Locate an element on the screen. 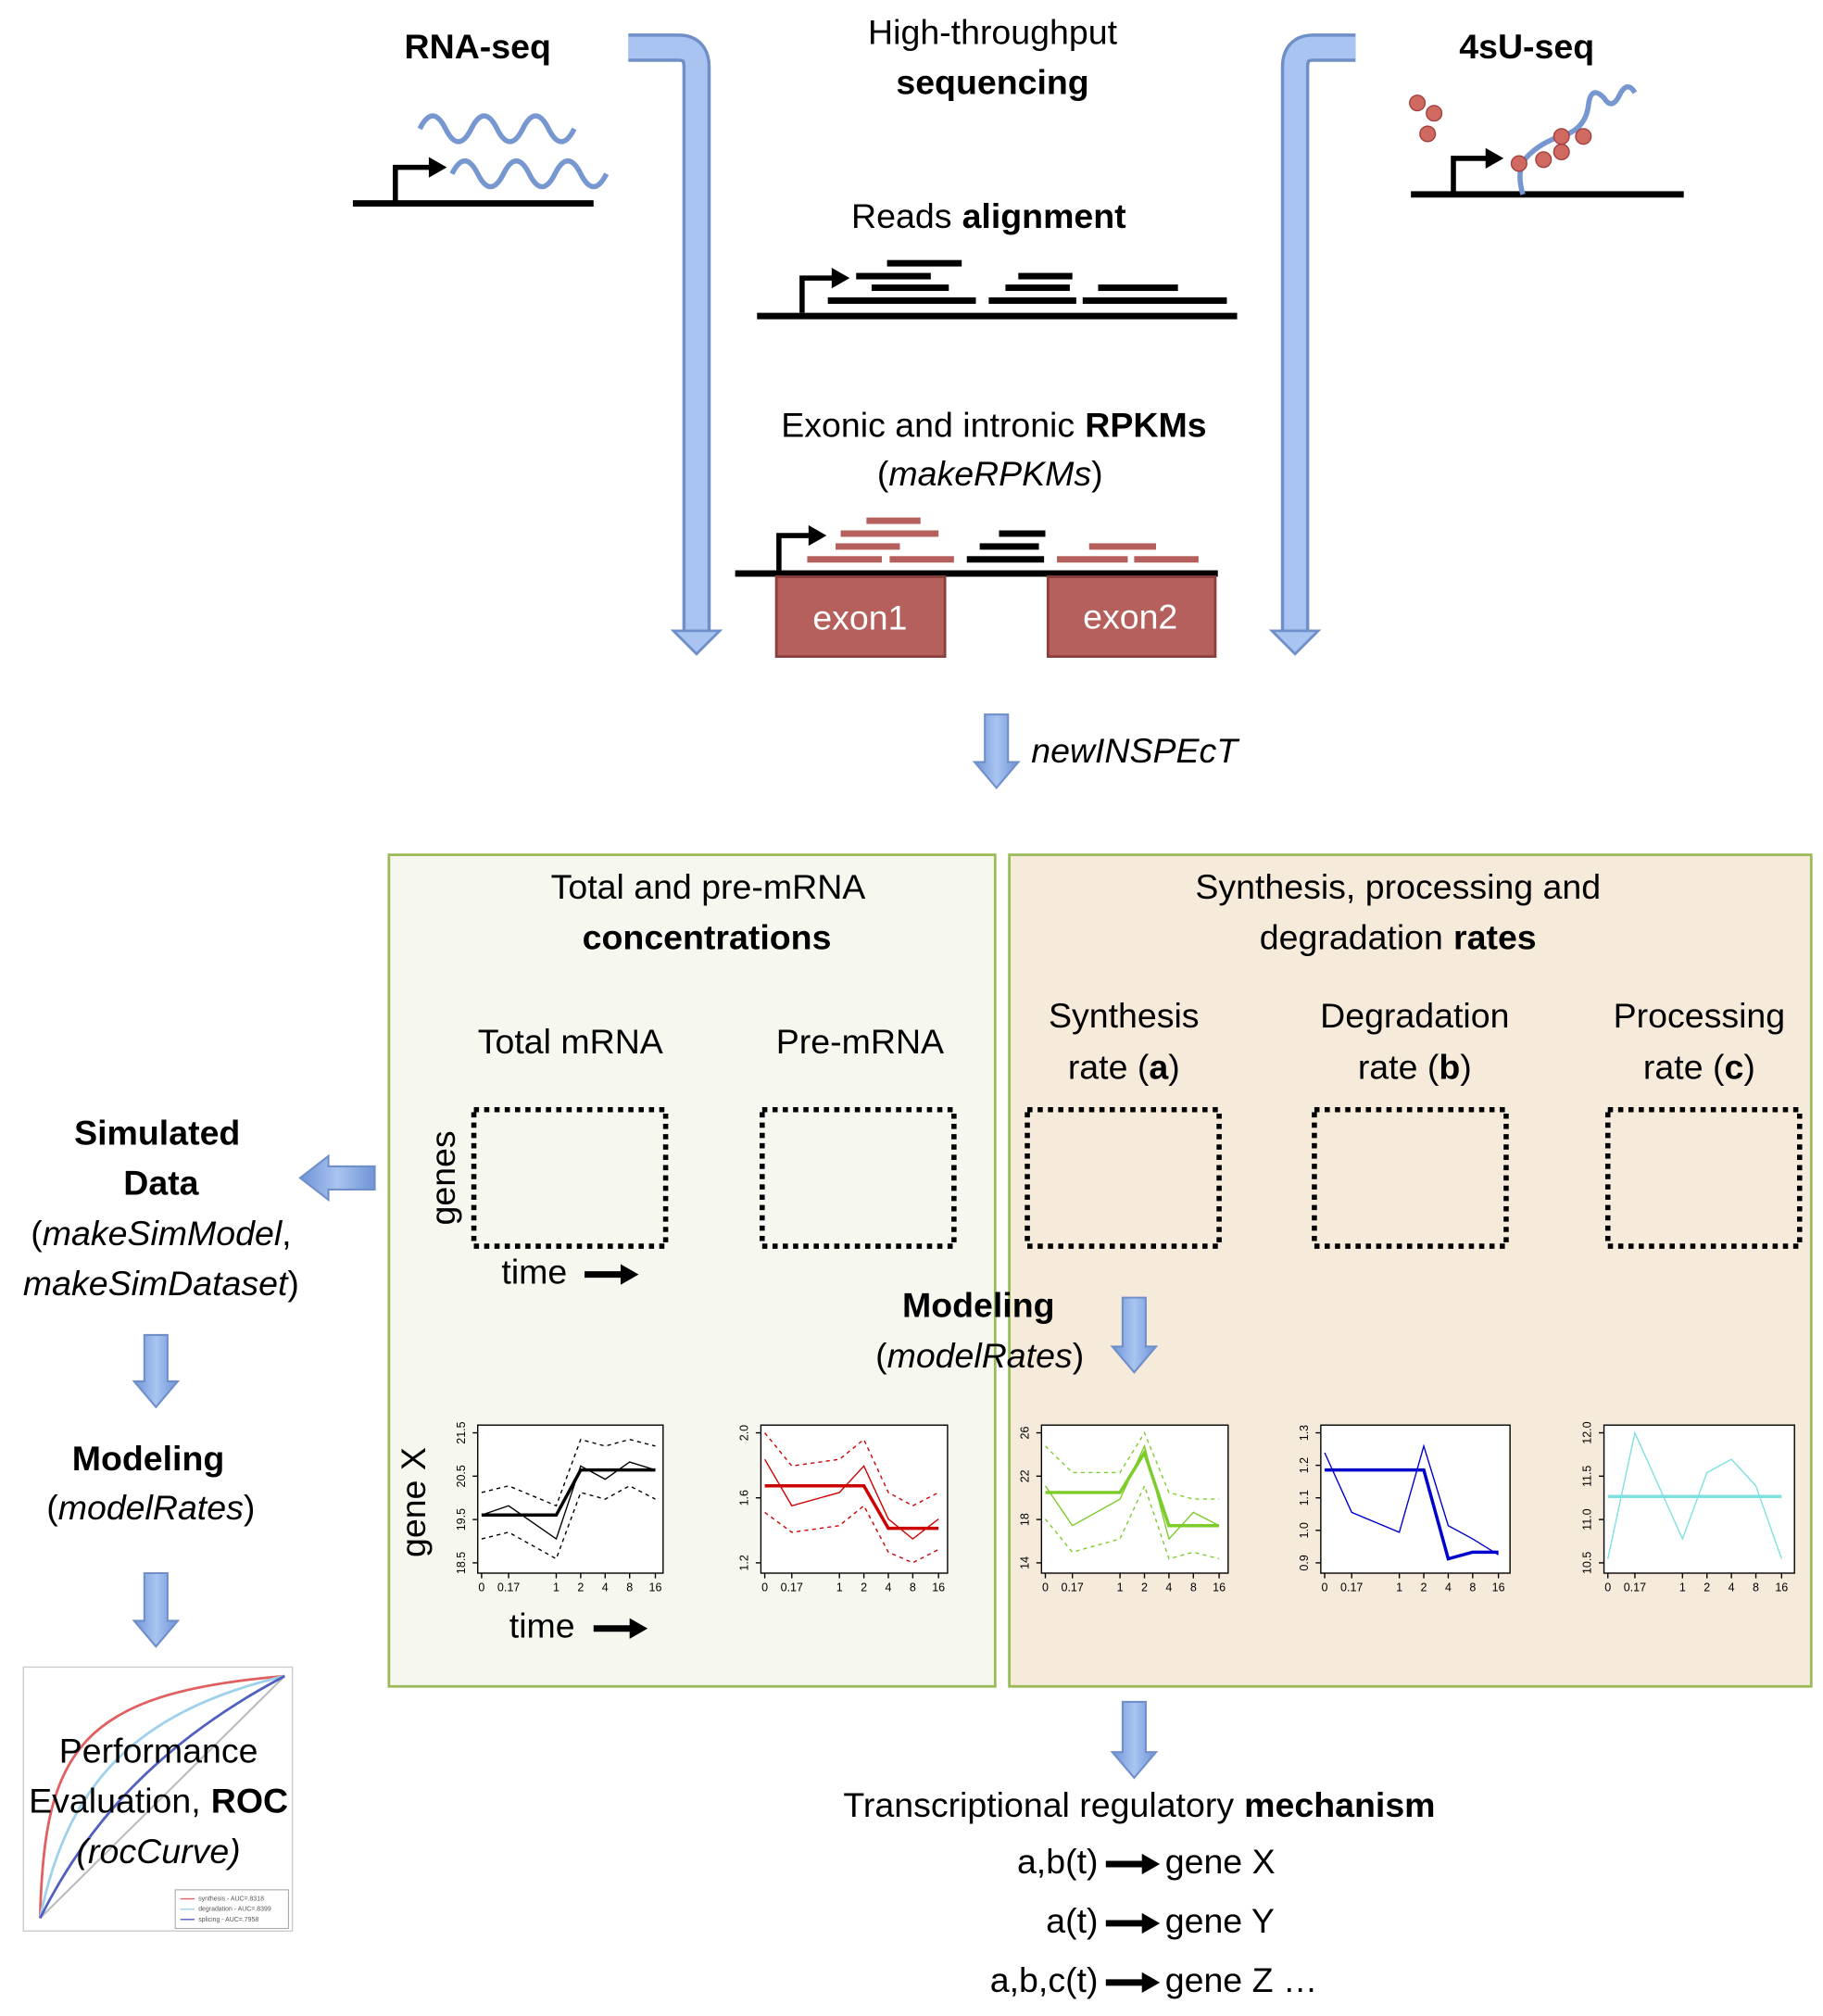 This screenshot has width=1823, height=2016. text-span: a,b,c(t) is located at coordinates (1044, 1979).